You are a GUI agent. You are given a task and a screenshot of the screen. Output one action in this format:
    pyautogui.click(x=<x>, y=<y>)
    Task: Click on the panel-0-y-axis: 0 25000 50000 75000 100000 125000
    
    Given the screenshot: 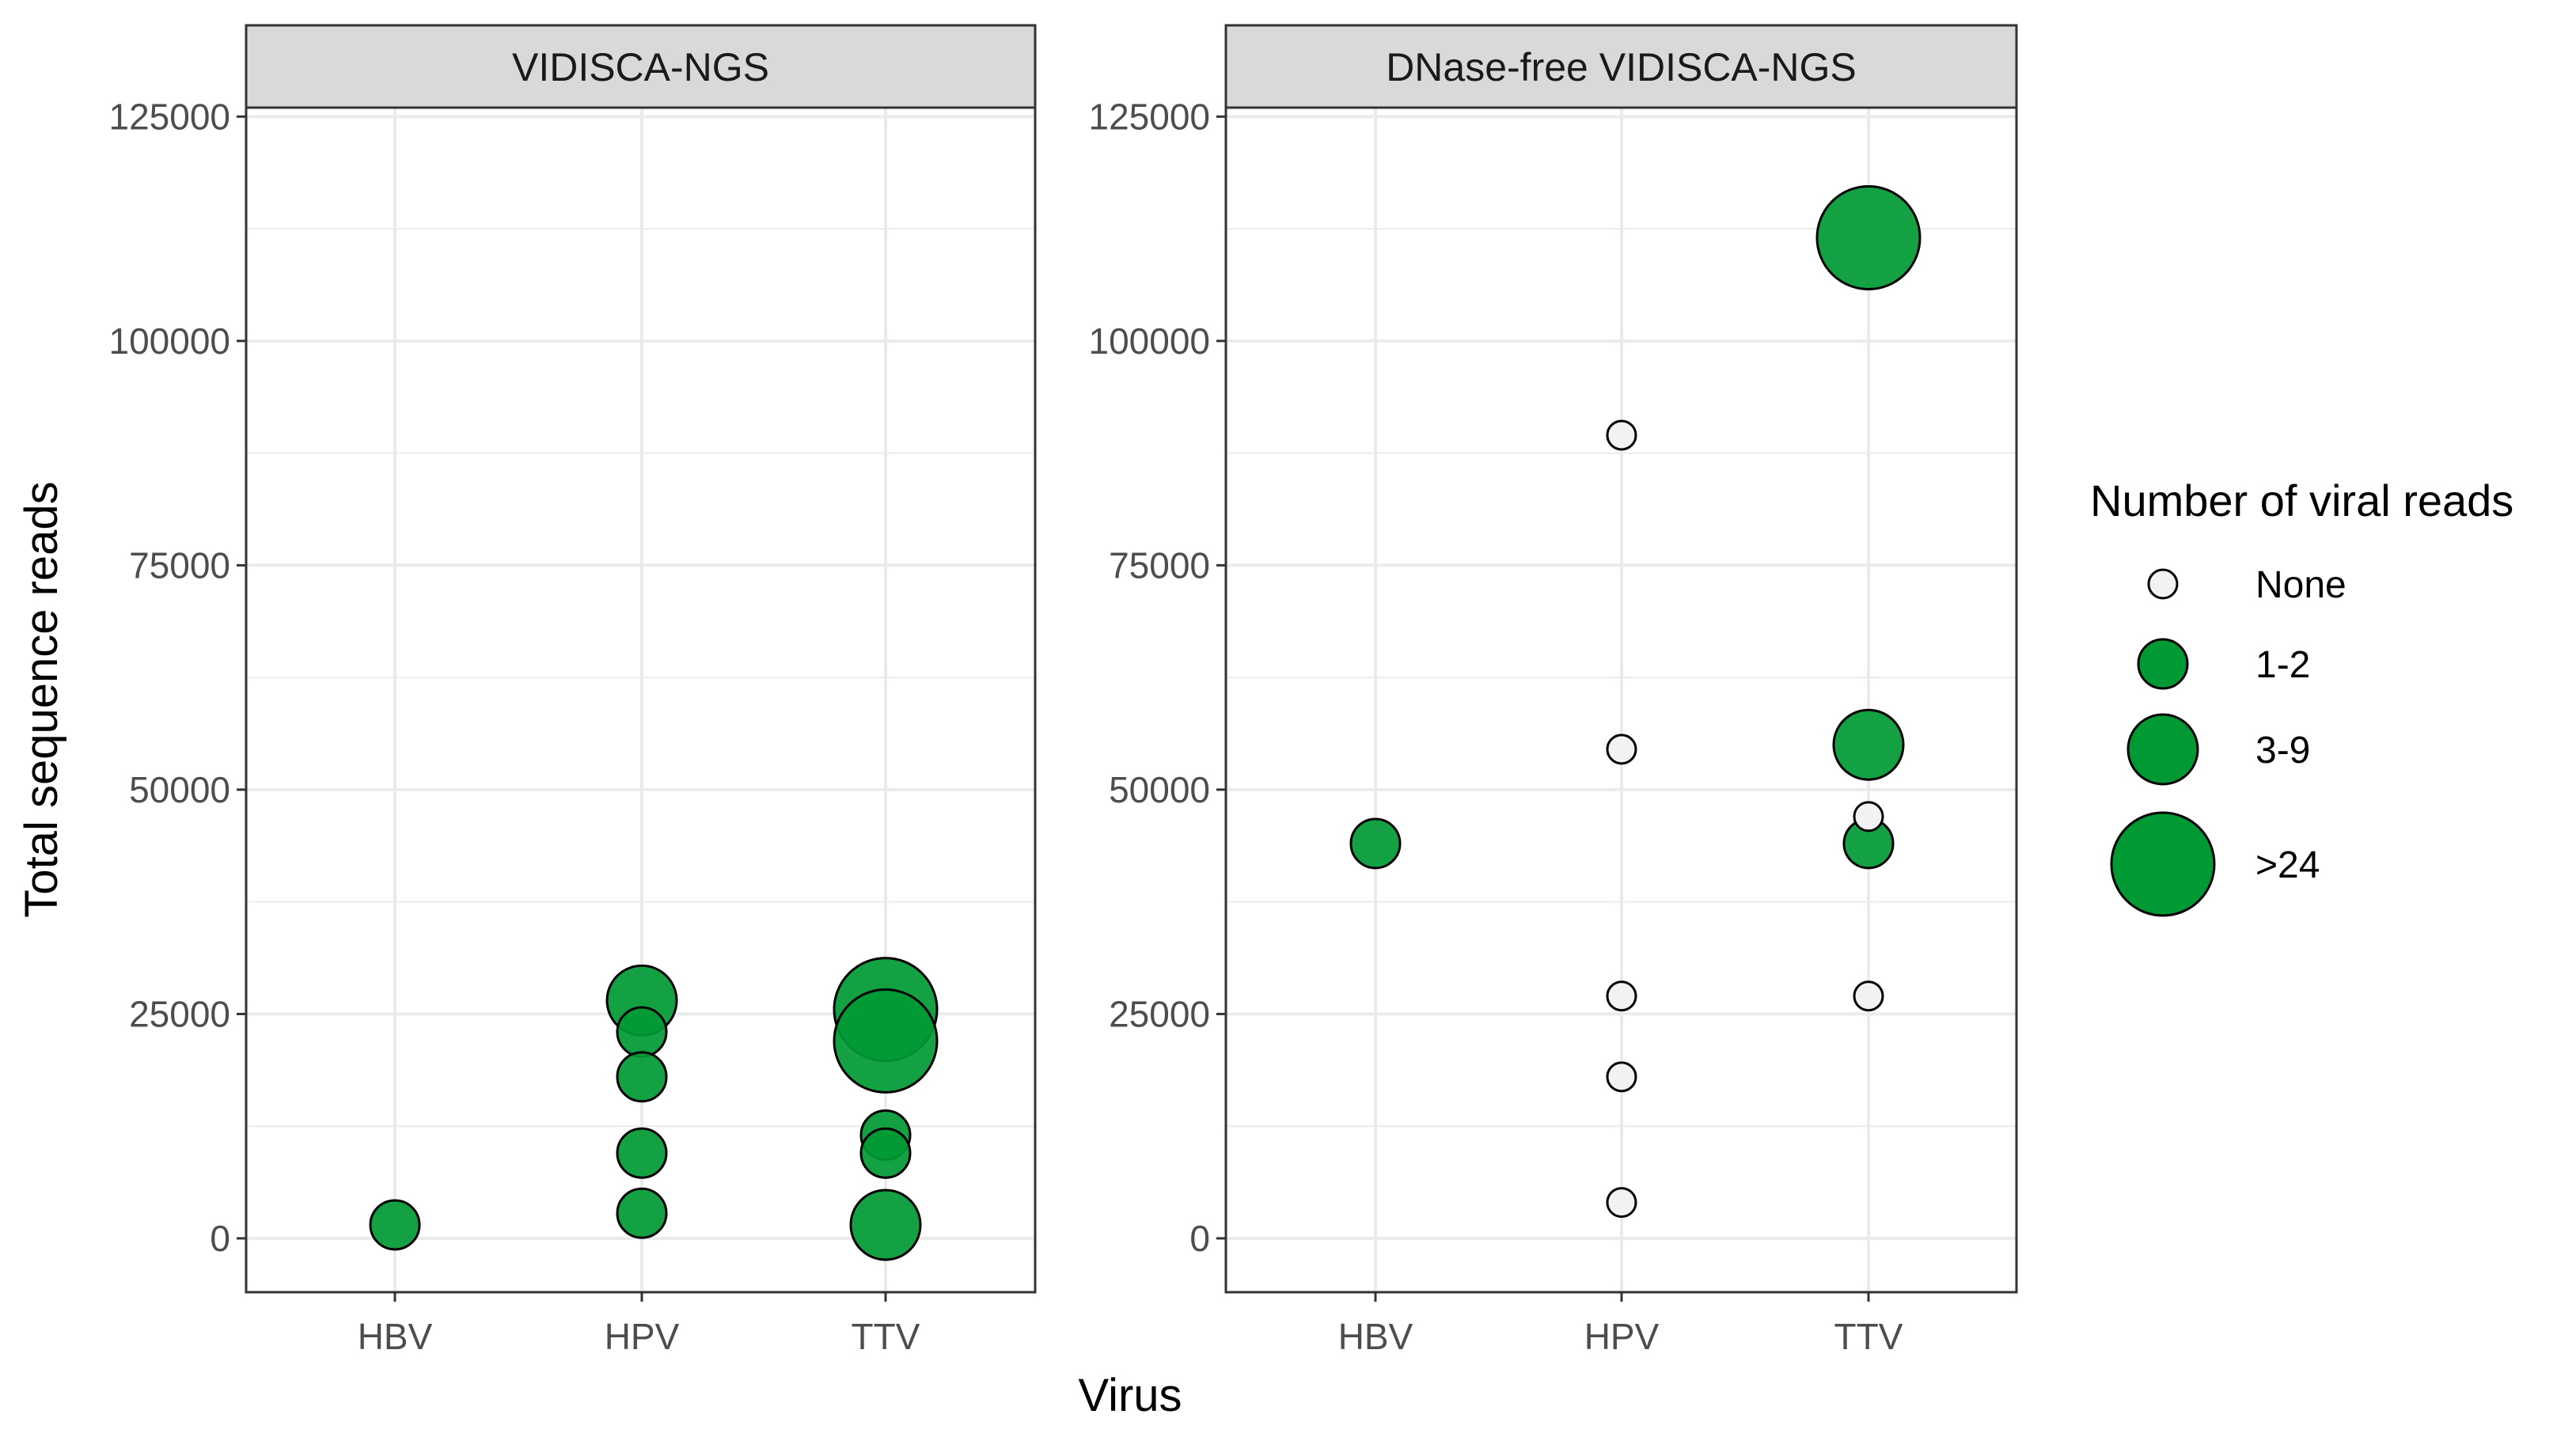 What is the action you would take?
    pyautogui.click(x=177, y=677)
    